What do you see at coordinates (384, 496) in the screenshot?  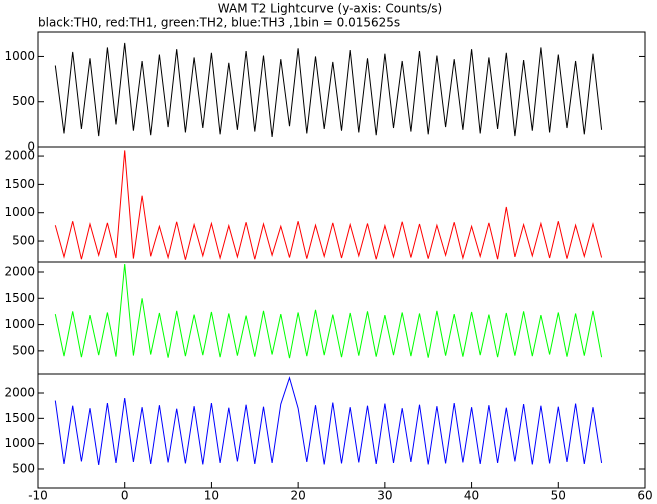 I see `x-tick-label: 30` at bounding box center [384, 496].